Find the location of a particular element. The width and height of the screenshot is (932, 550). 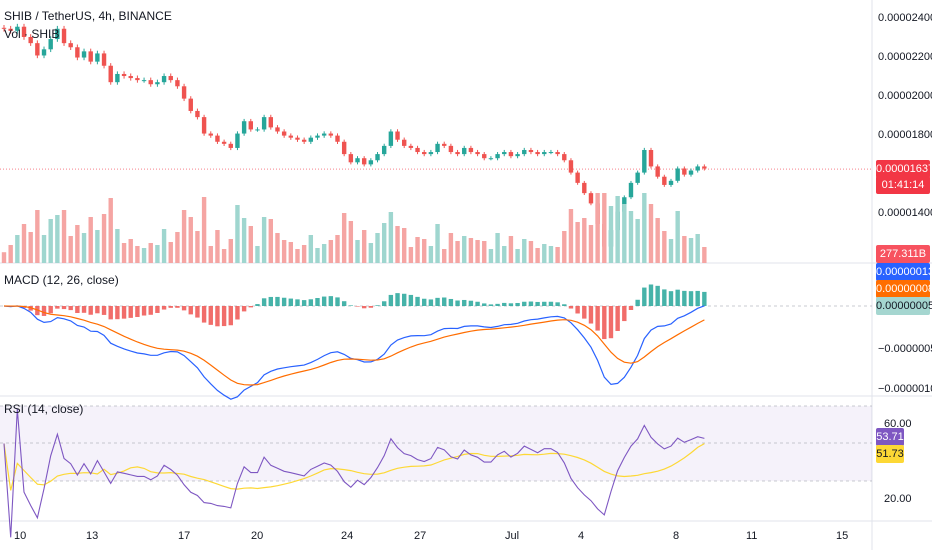

volume-legend: Vol · SHIB is located at coordinates (32, 34).